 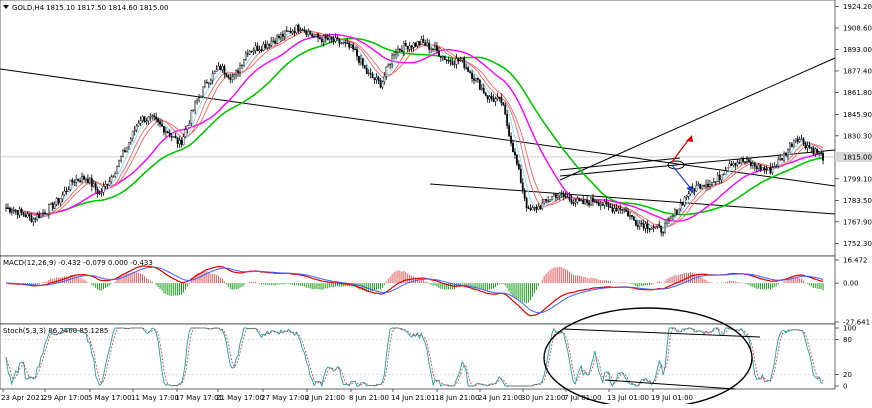 I want to click on stoch-upper-trendline, so click(x=661, y=333).